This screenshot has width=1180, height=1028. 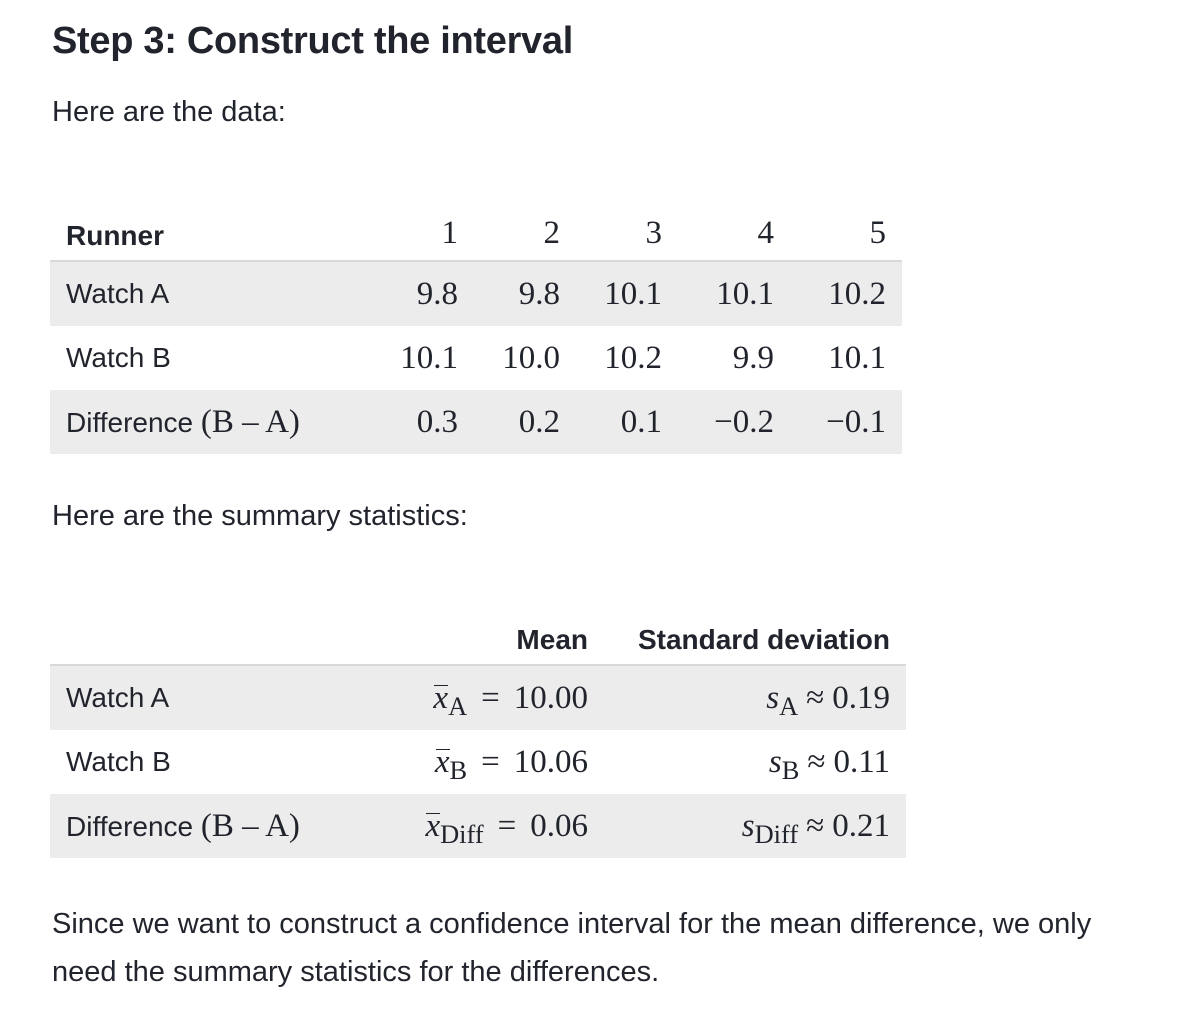 What do you see at coordinates (755, 631) in the screenshot?
I see `header-standard-deviation: Standard deviation` at bounding box center [755, 631].